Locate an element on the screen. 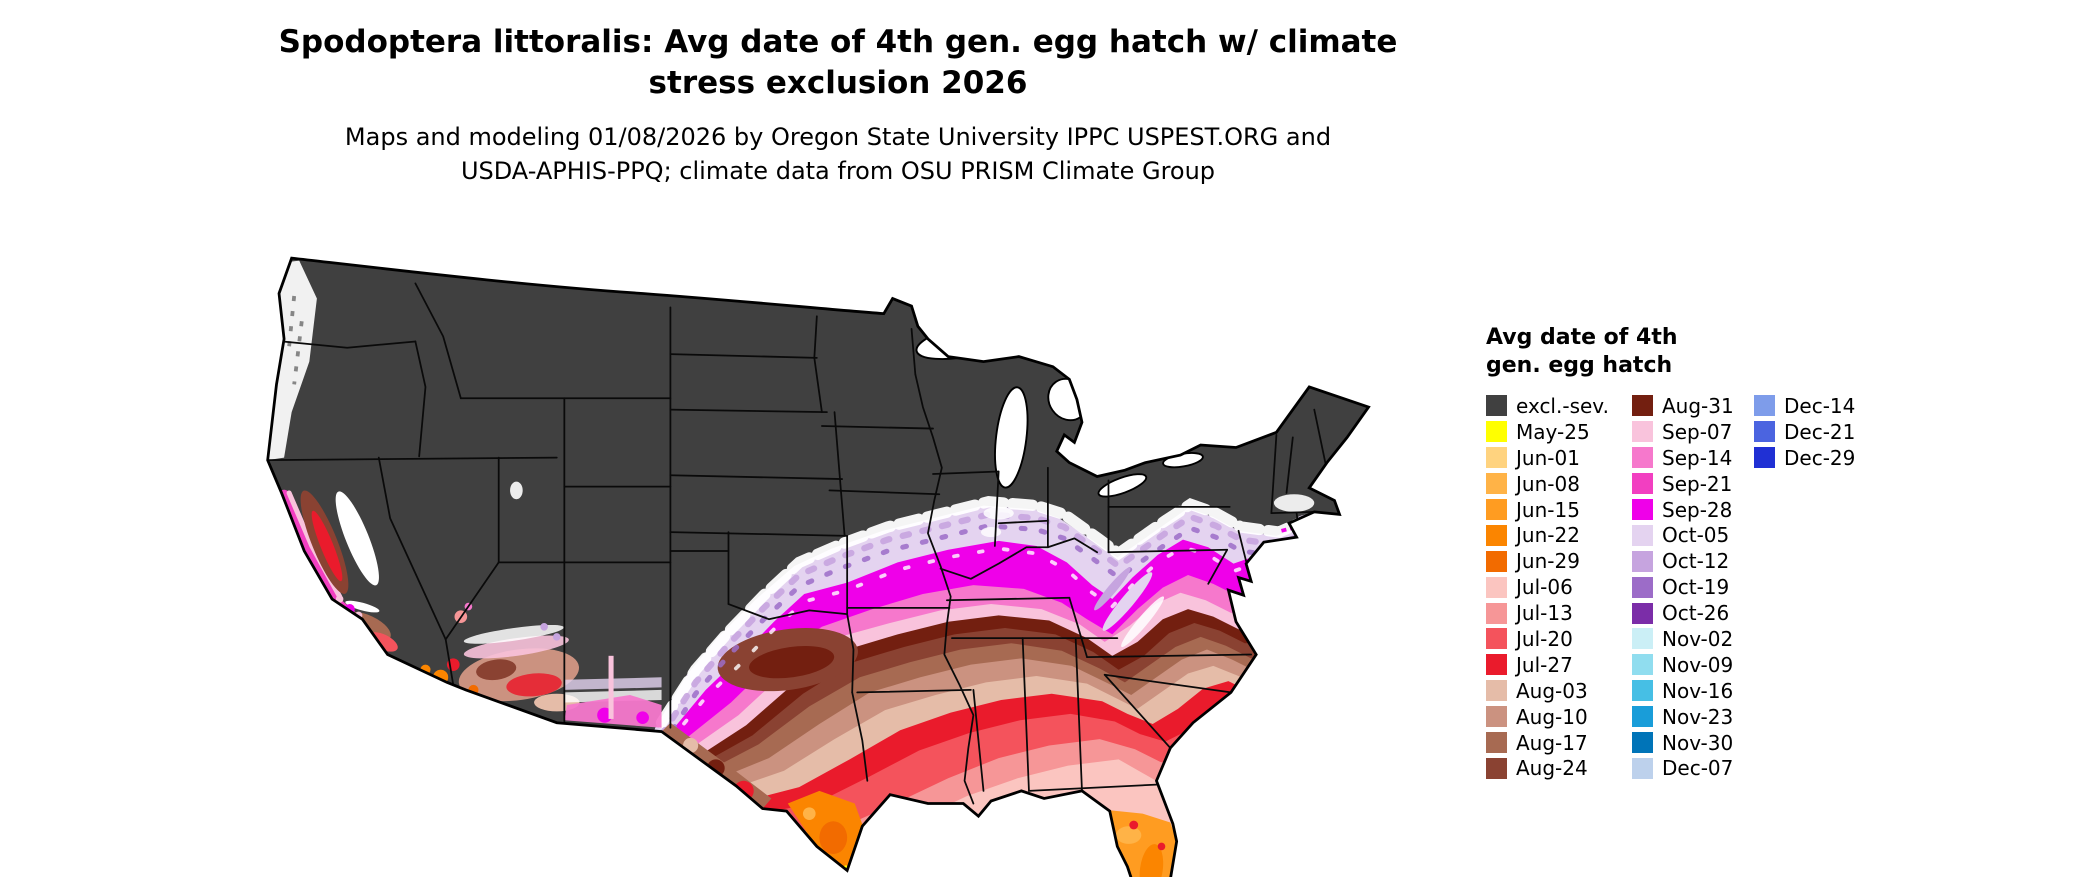  legend-entry: Sep-14 is located at coordinates (1693, 458).